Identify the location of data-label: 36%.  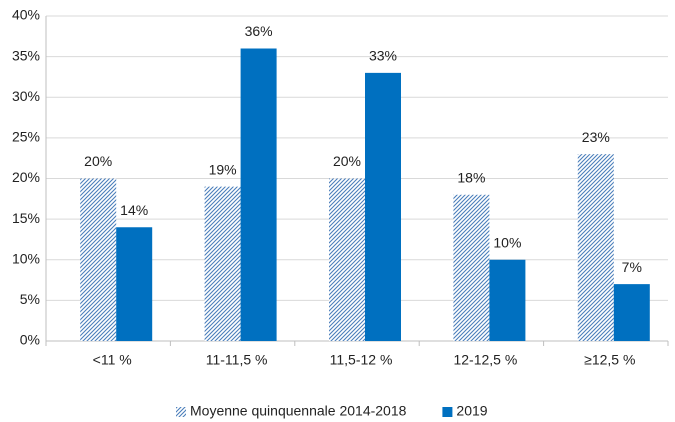
(259, 31).